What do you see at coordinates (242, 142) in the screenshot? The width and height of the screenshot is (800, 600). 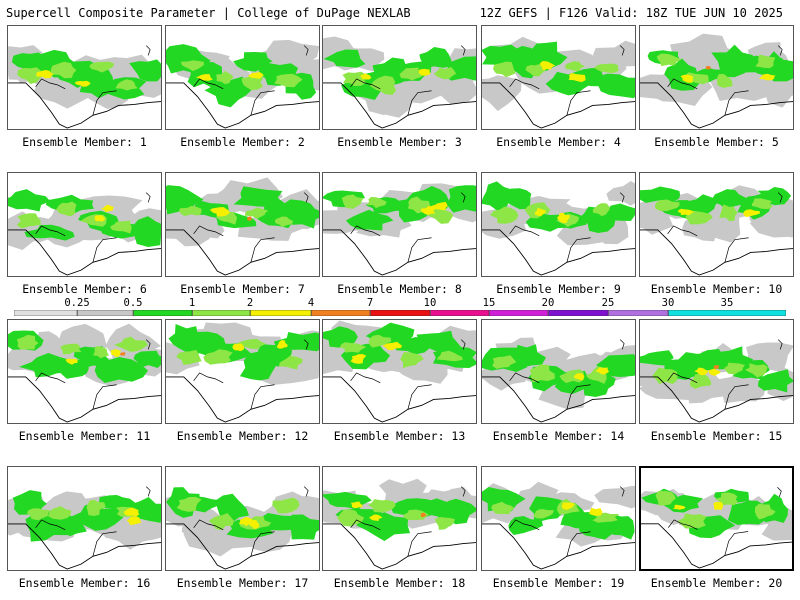 I see `member-label-2: Ensemble Member: 2` at bounding box center [242, 142].